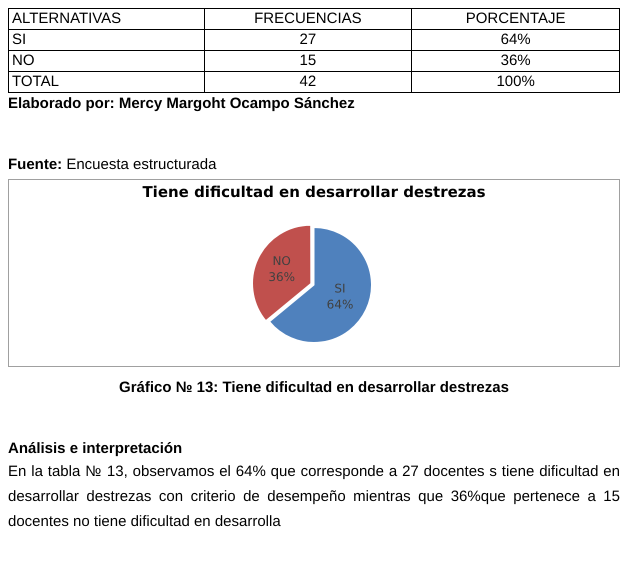 Image resolution: width=620 pixels, height=585 pixels. Describe the element at coordinates (281, 277) in the screenshot. I see `data-label: 36%` at that location.